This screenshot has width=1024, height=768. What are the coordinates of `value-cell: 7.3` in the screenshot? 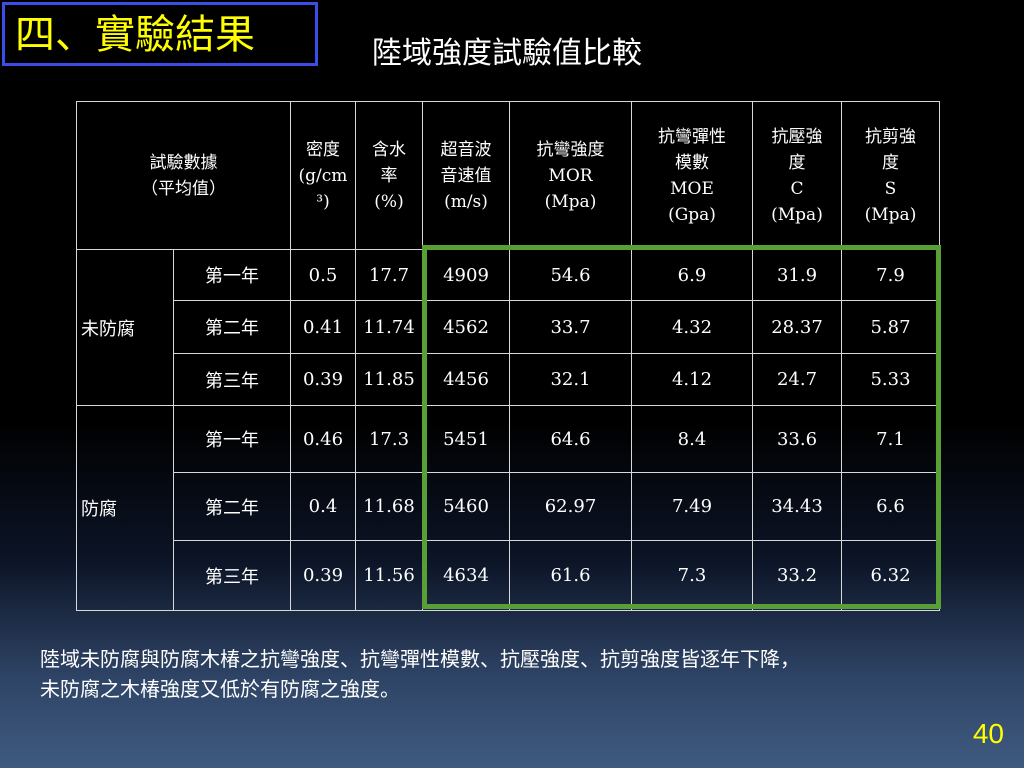 It's located at (692, 575).